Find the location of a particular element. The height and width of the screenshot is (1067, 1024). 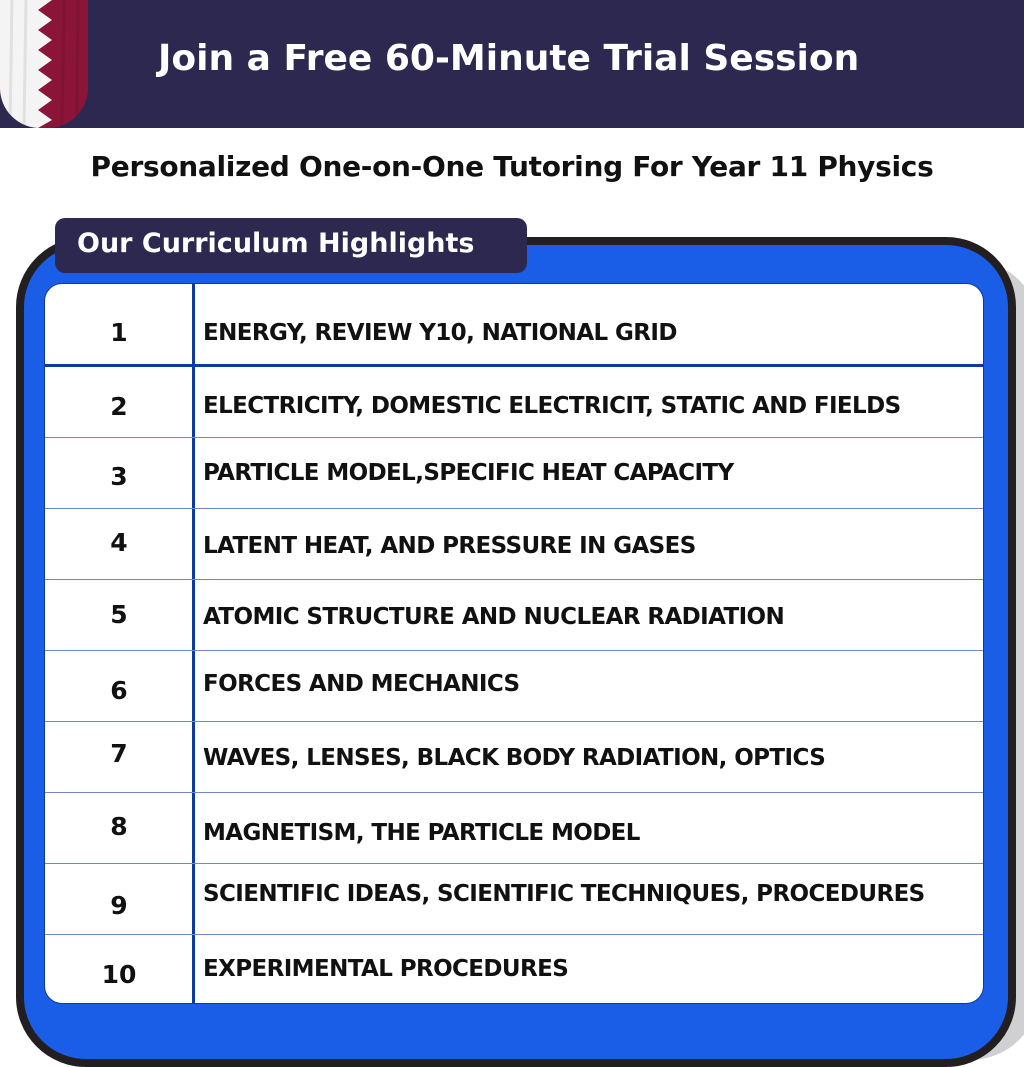

row-number: 1 is located at coordinates (119, 332).